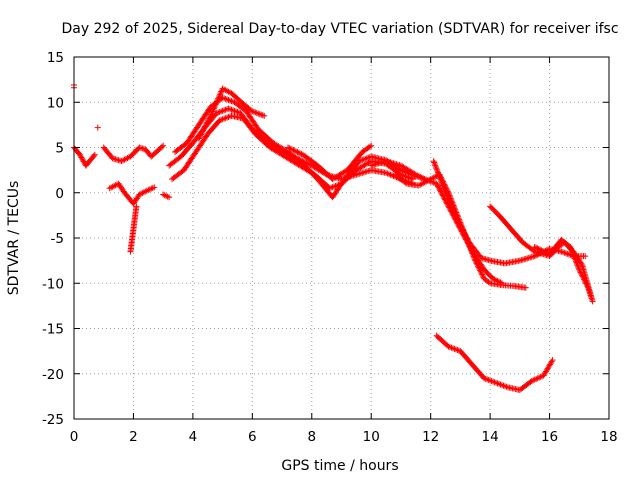 This screenshot has height=480, width=640. Describe the element at coordinates (311, 437) in the screenshot. I see `x-tick-label: 8` at that location.